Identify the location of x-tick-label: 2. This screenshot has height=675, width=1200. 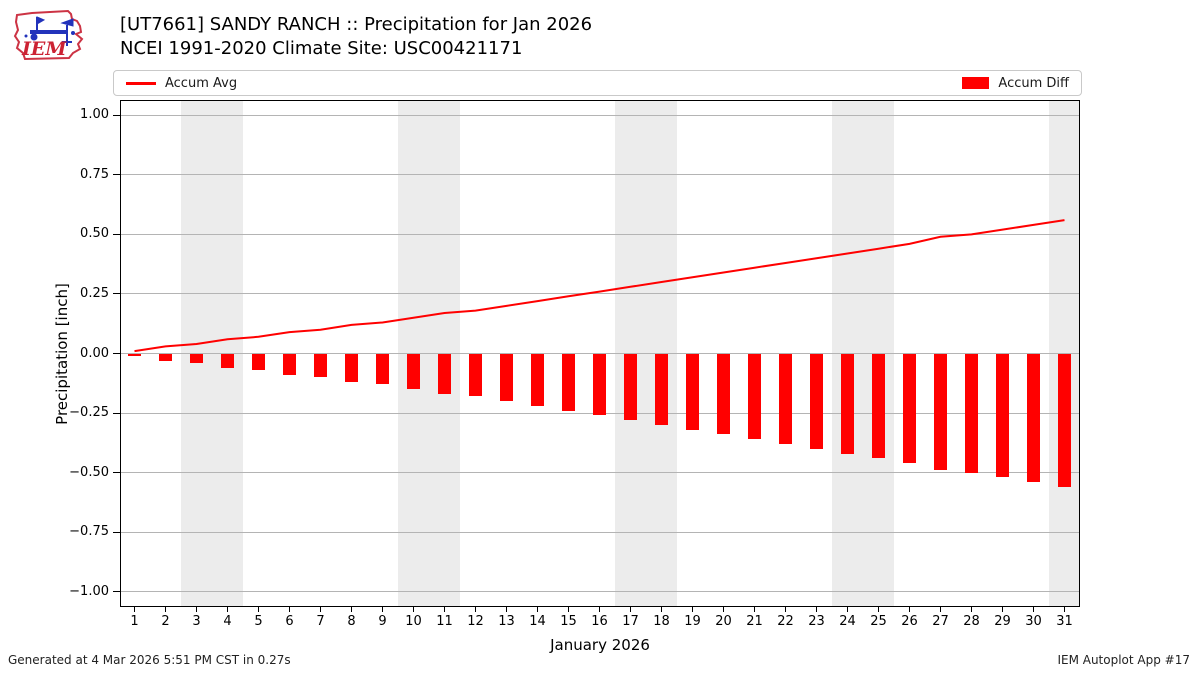
(165, 621).